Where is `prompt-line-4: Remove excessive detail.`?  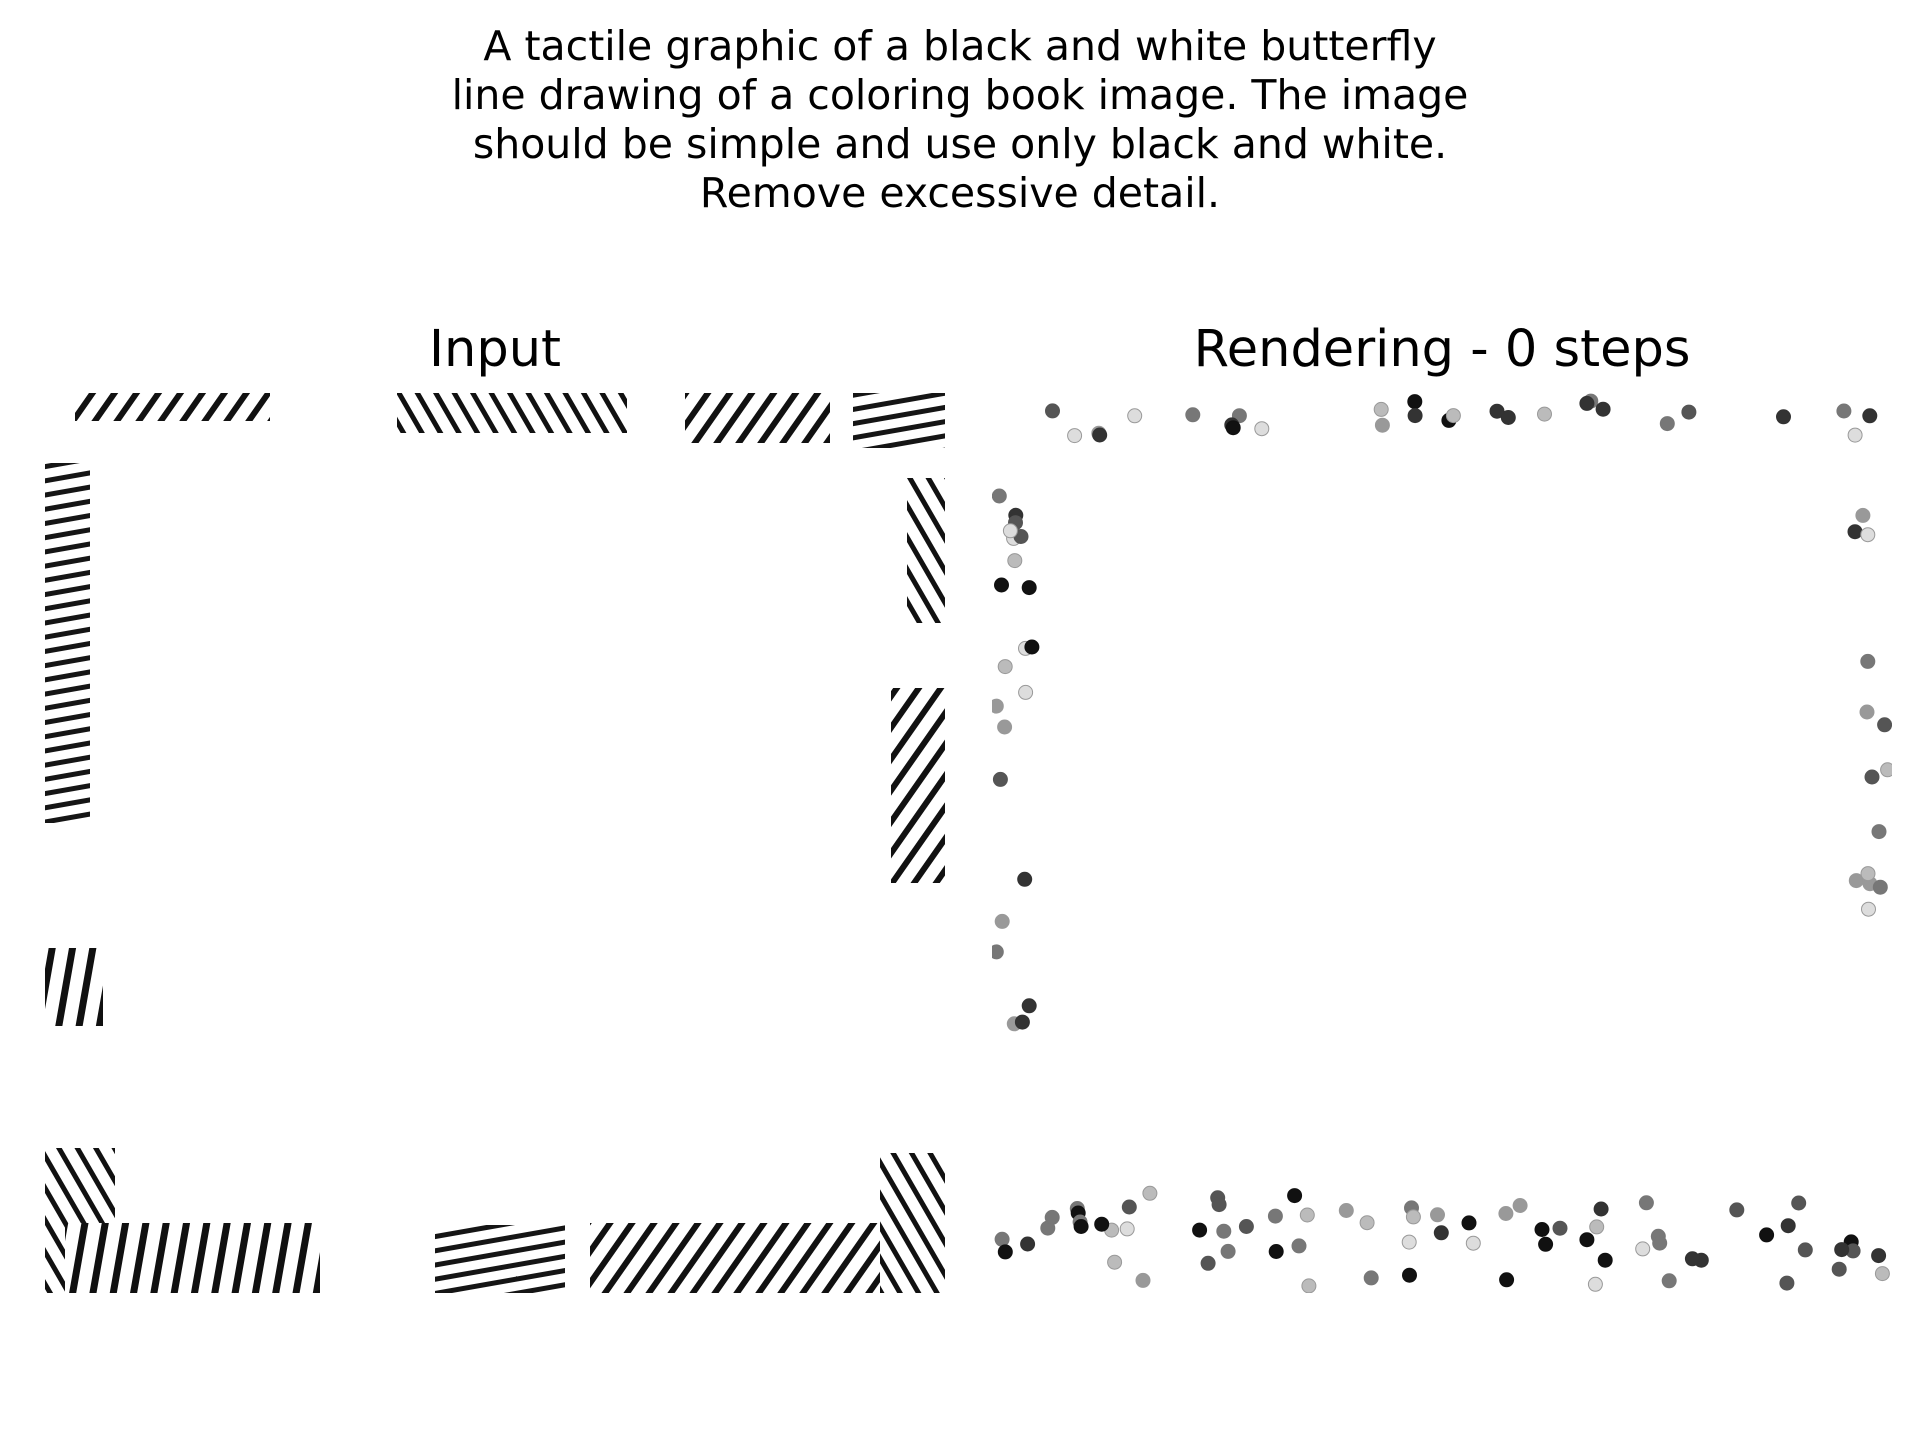 prompt-line-4: Remove excessive detail. is located at coordinates (960, 193).